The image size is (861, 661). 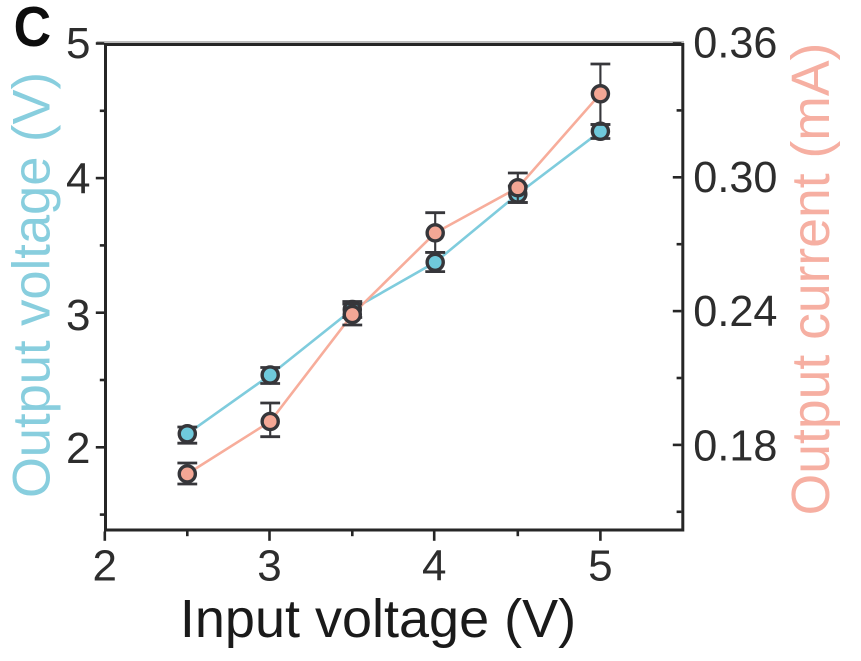 What do you see at coordinates (378, 619) in the screenshot?
I see `svg-text: Input voltage (V)` at bounding box center [378, 619].